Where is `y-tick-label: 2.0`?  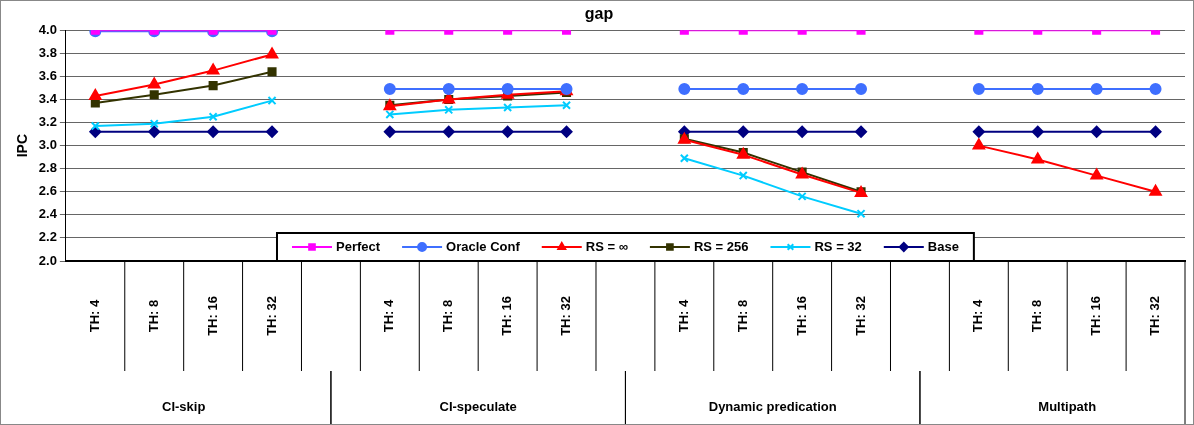
y-tick-label: 2.0 is located at coordinates (47, 260).